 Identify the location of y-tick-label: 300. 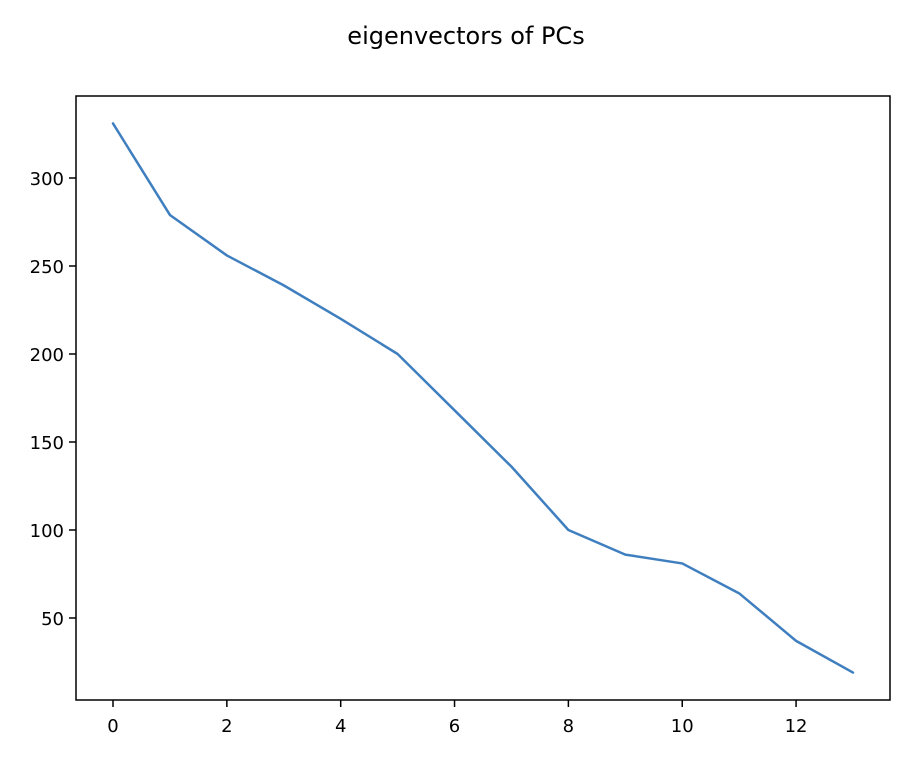
(47, 179).